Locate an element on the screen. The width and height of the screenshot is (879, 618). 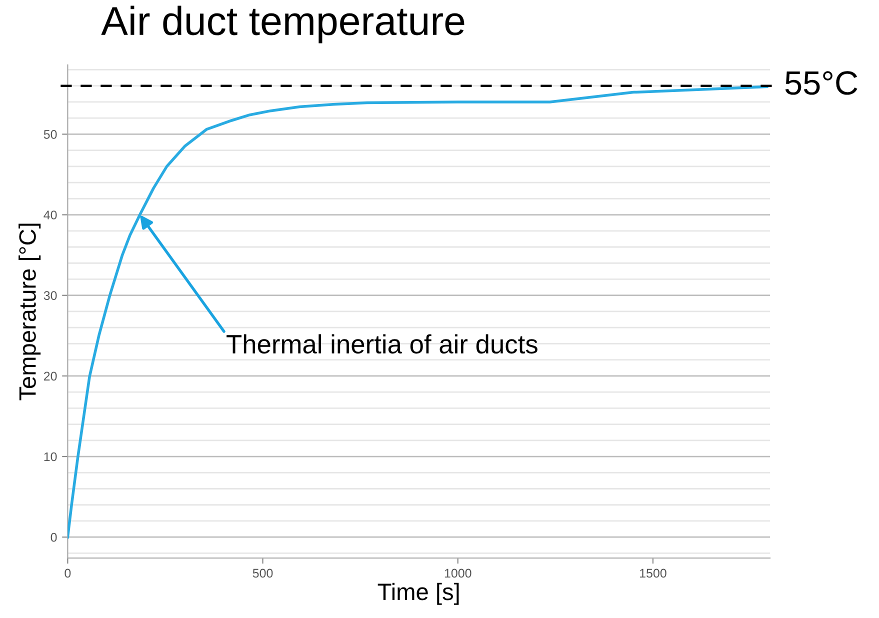
x-tick-label: 0 is located at coordinates (67, 573).